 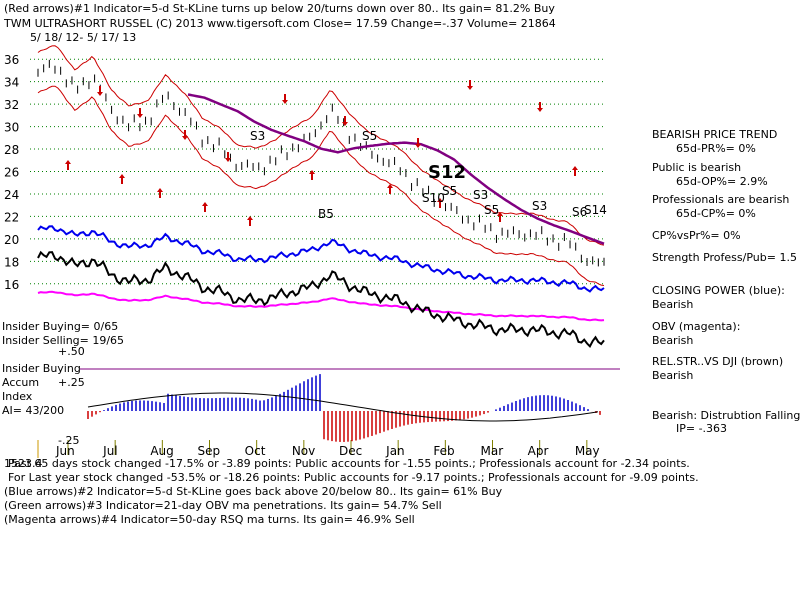 What do you see at coordinates (11, 217) in the screenshot?
I see `y-tick-label: 22` at bounding box center [11, 217].